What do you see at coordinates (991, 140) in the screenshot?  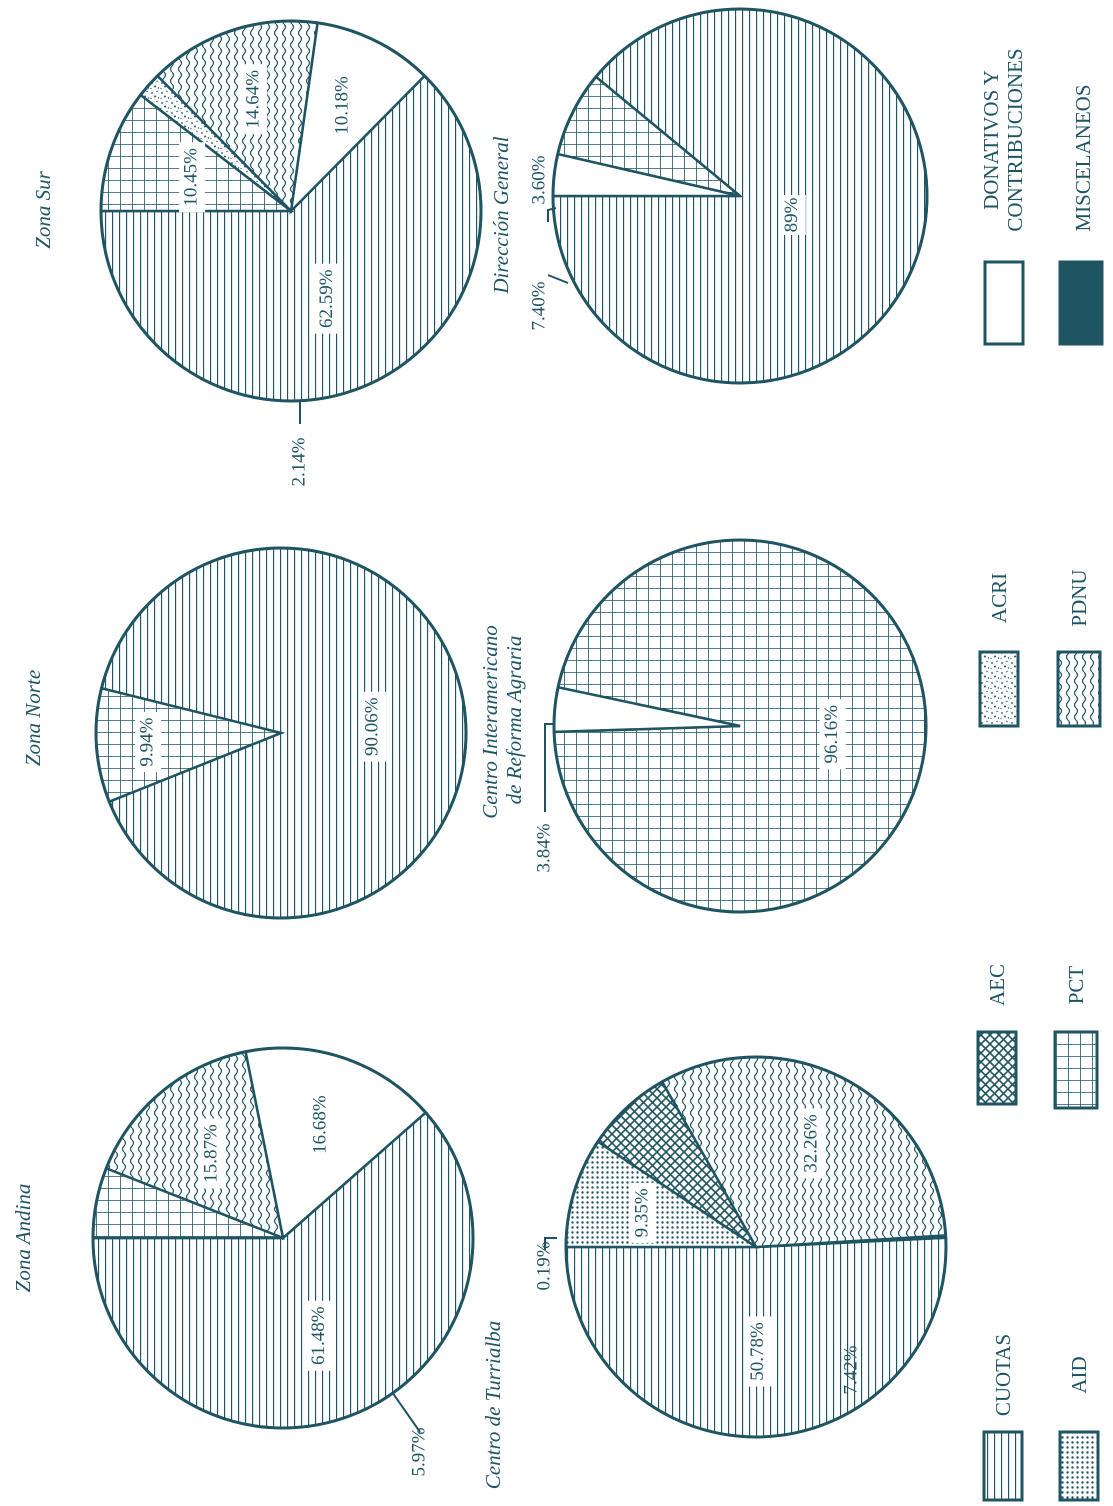 I see `legend-label-donativos-line1: DONATIVOS Y` at bounding box center [991, 140].